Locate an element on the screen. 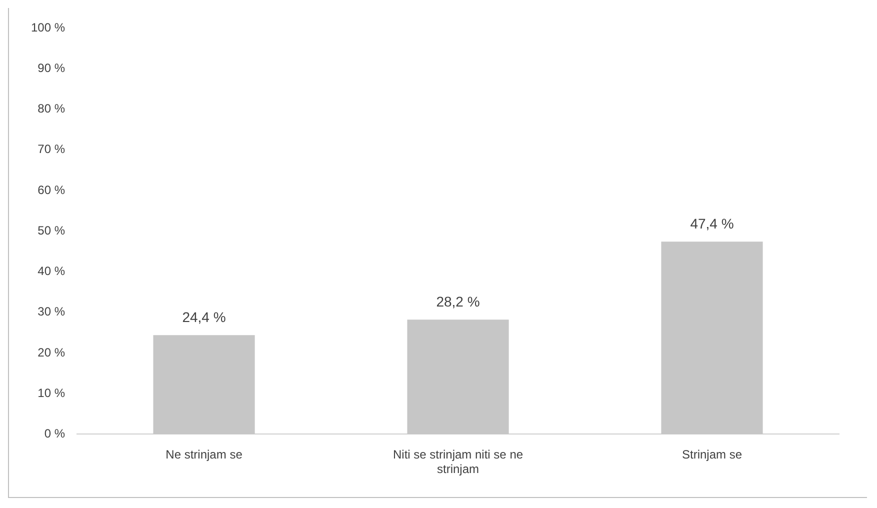 This screenshot has width=877, height=508. x-tick-label: Niti se strinjam niti se ne strinjam is located at coordinates (458, 462).